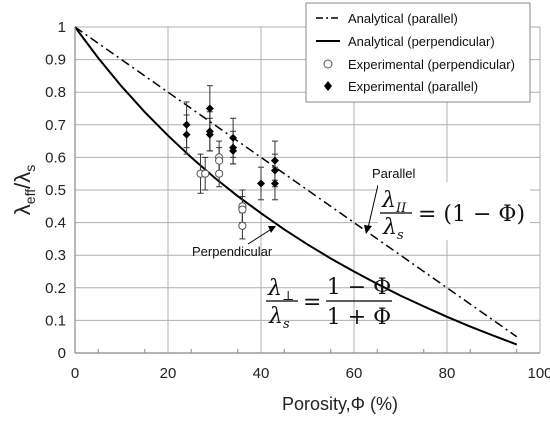 The image size is (550, 422). What do you see at coordinates (328, 86) in the screenshot?
I see `legend-swatch-filled-diamond` at bounding box center [328, 86].